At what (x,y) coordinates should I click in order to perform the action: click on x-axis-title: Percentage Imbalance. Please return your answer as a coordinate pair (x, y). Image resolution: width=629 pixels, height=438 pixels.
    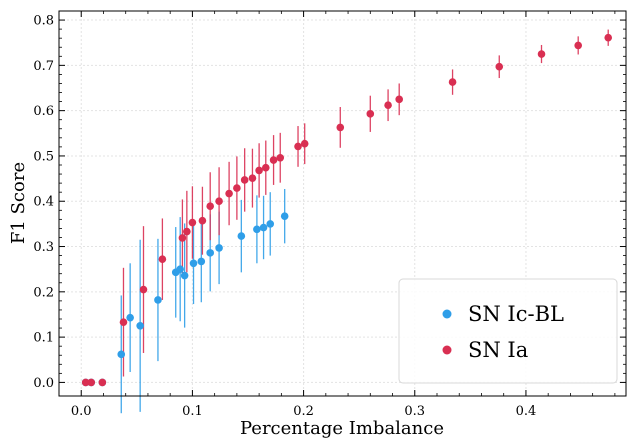
    Looking at the image, I should click on (342, 428).